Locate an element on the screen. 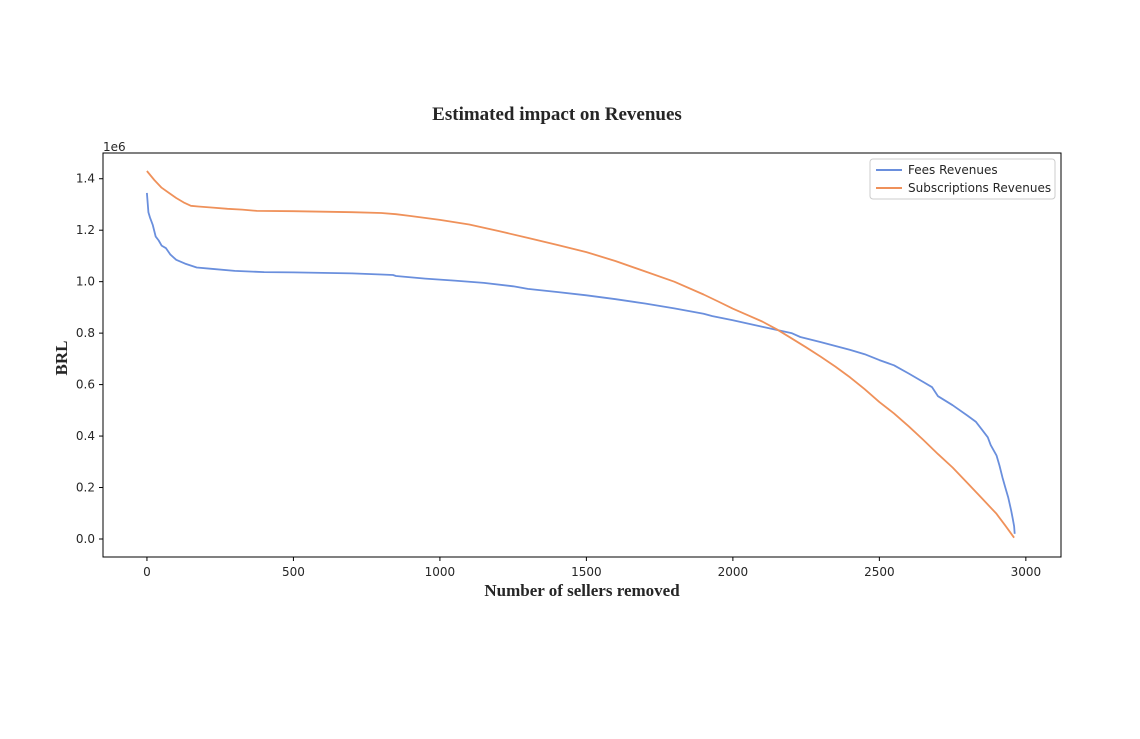 This screenshot has width=1140, height=739. x-tick-label: 1500 is located at coordinates (586, 572).